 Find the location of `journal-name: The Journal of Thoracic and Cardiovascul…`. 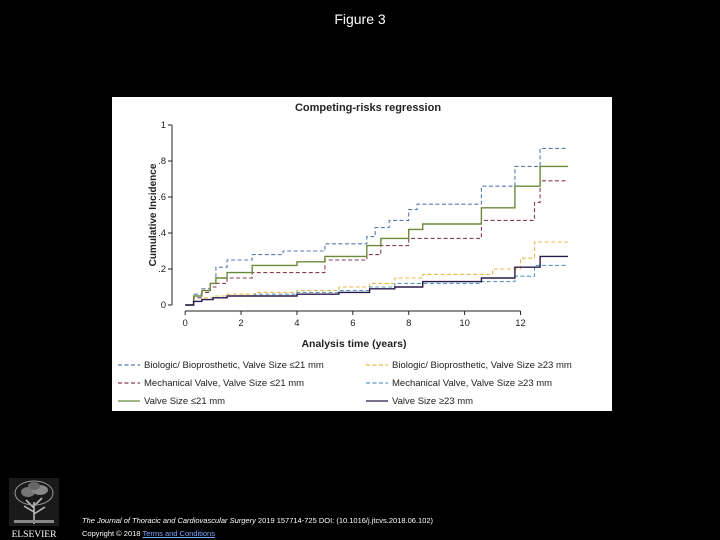

journal-name: The Journal of Thoracic and Cardiovascul… is located at coordinates (169, 520).